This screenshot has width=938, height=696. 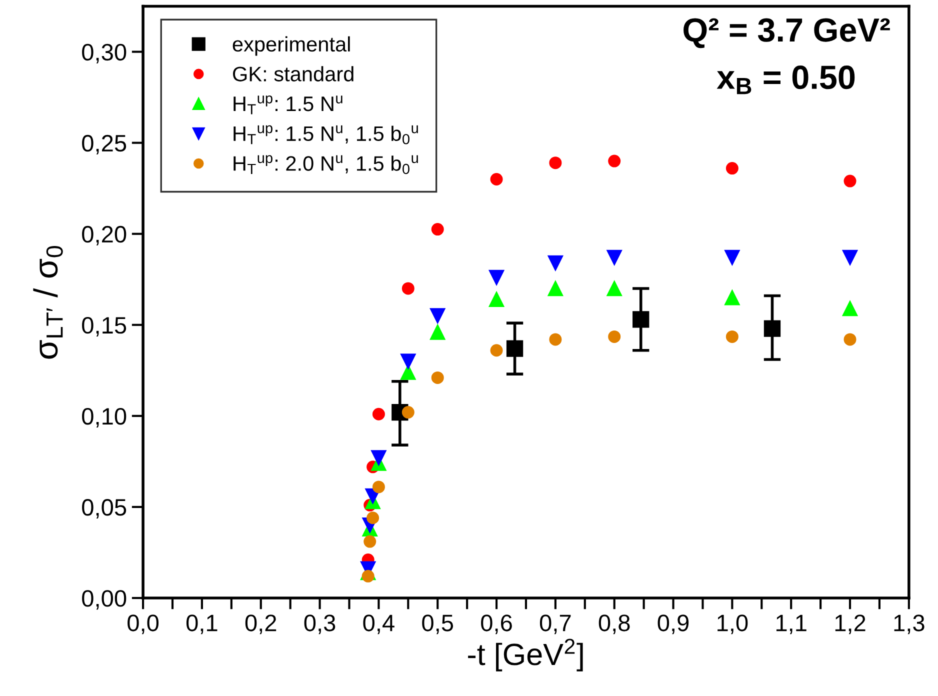 I want to click on x-tick-label: 0,0, so click(x=143, y=624).